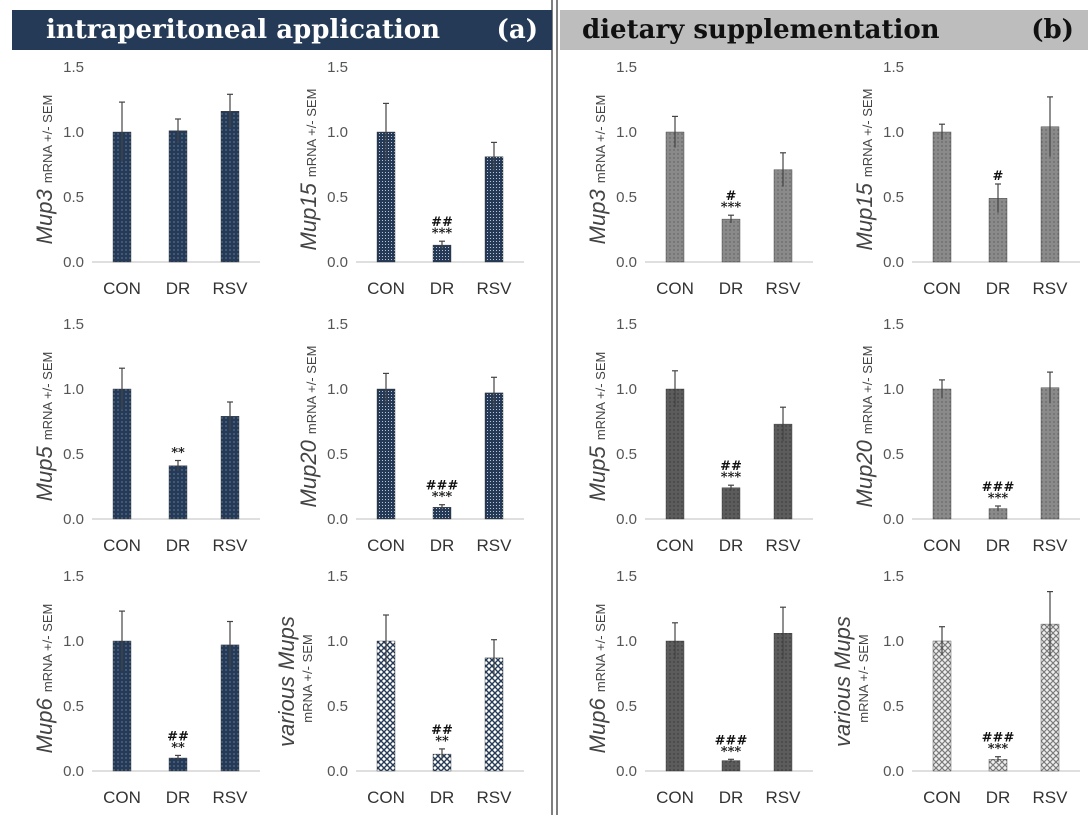 The width and height of the screenshot is (1088, 815). Describe the element at coordinates (998, 288) in the screenshot. I see `chart-b-mup15-category-dr: DR` at that location.